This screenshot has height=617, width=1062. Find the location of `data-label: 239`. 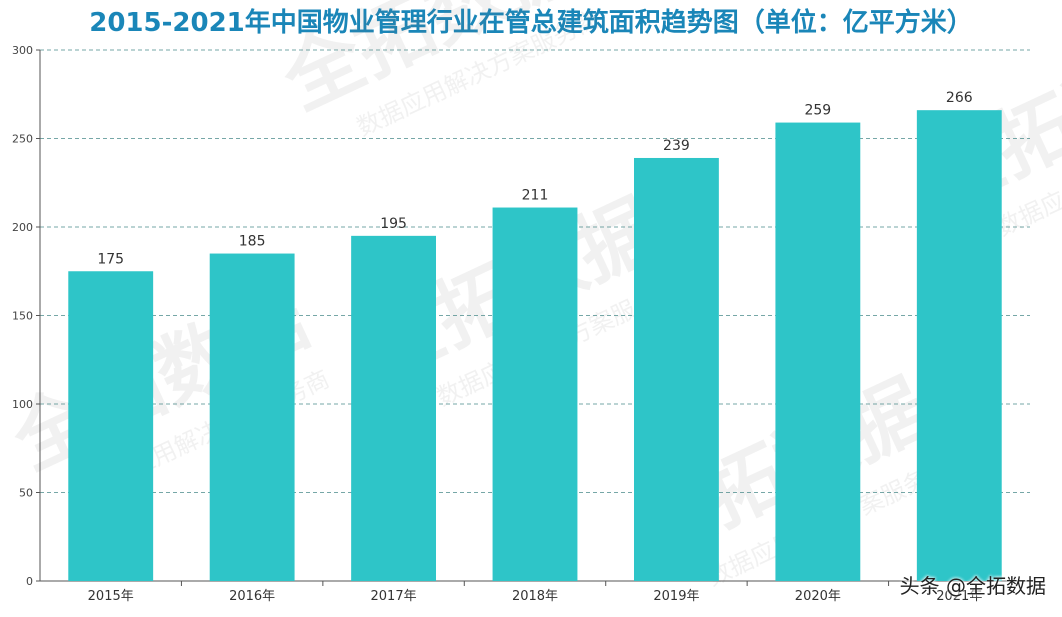

data-label: 239 is located at coordinates (676, 146).